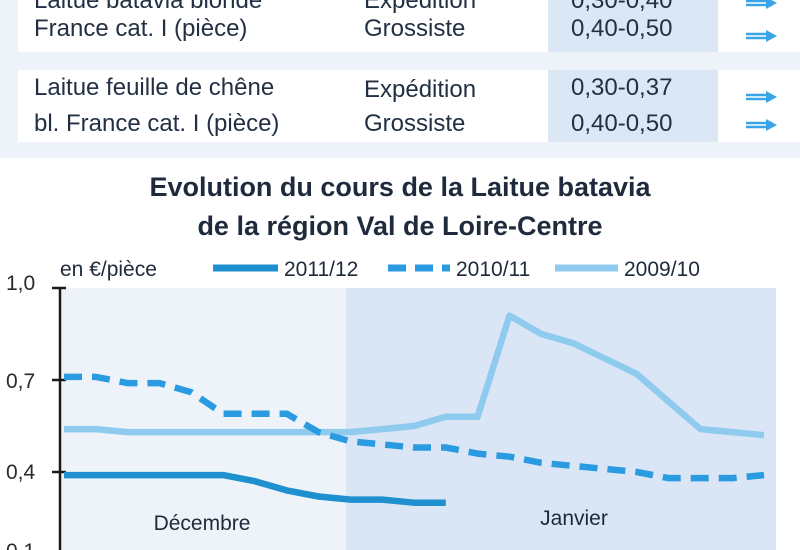  Describe the element at coordinates (574, 518) in the screenshot. I see `period-label-january: Janvier` at that location.